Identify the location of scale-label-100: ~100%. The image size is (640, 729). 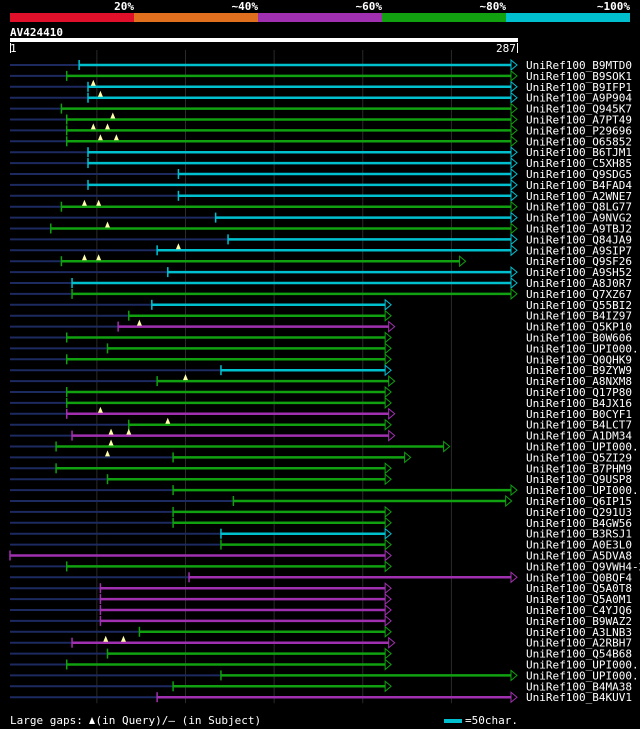
(613, 6).